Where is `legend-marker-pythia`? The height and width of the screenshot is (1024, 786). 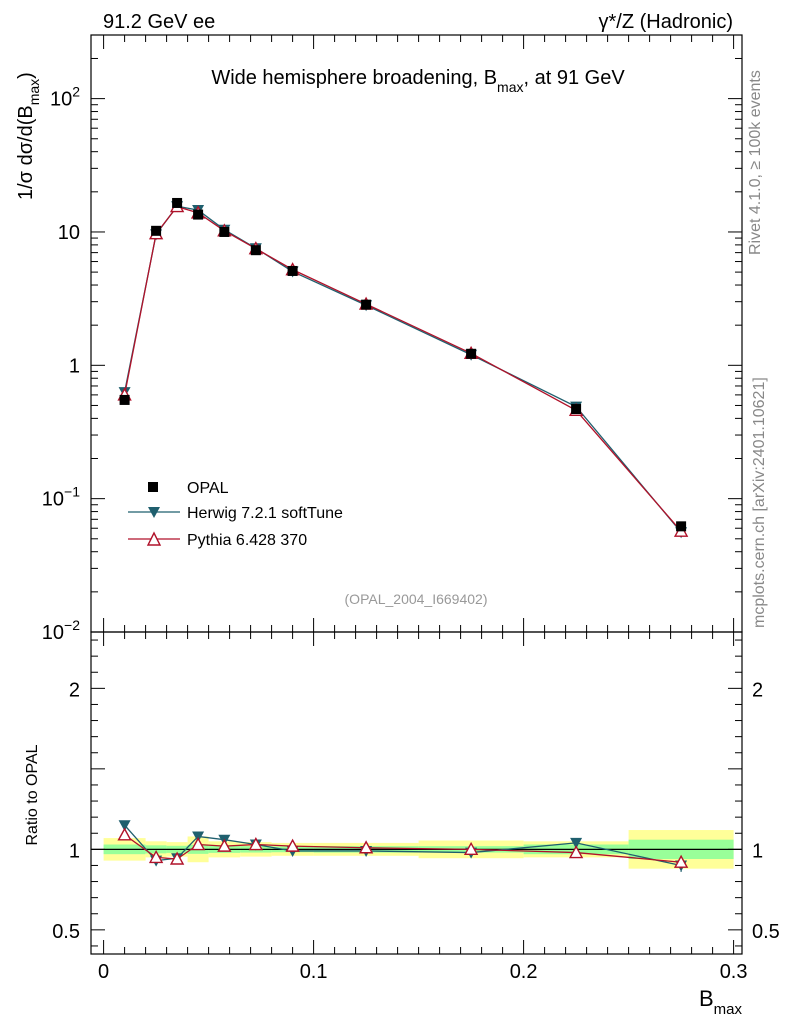
legend-marker-pythia is located at coordinates (154, 538).